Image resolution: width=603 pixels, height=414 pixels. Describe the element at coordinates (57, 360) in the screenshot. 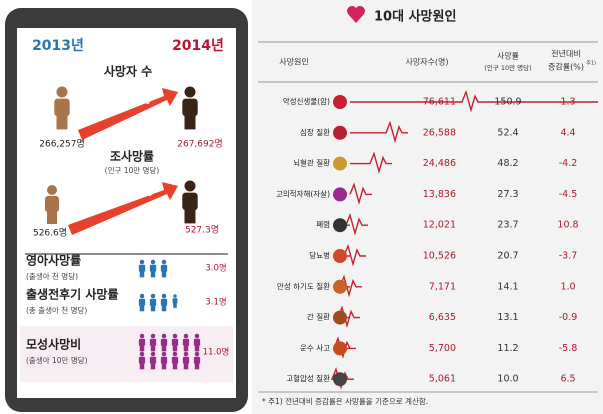

I see `rate-subtitle: (출생아 10만 명당)` at that location.